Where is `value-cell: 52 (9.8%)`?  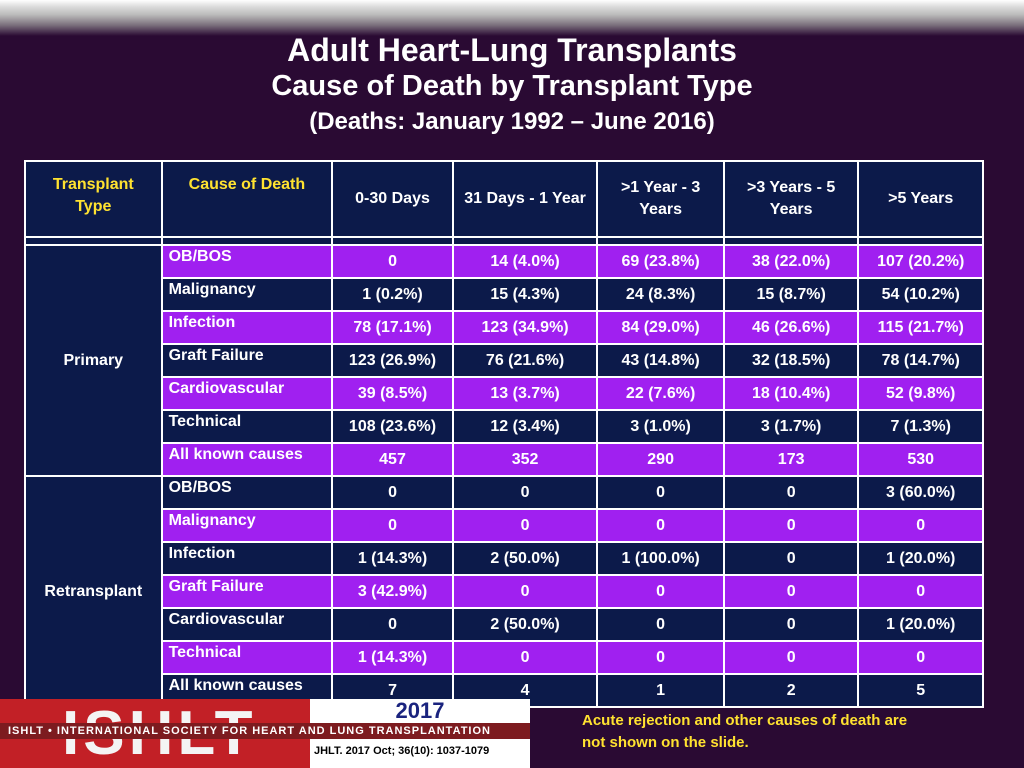
value-cell: 52 (9.8%) is located at coordinates (920, 393).